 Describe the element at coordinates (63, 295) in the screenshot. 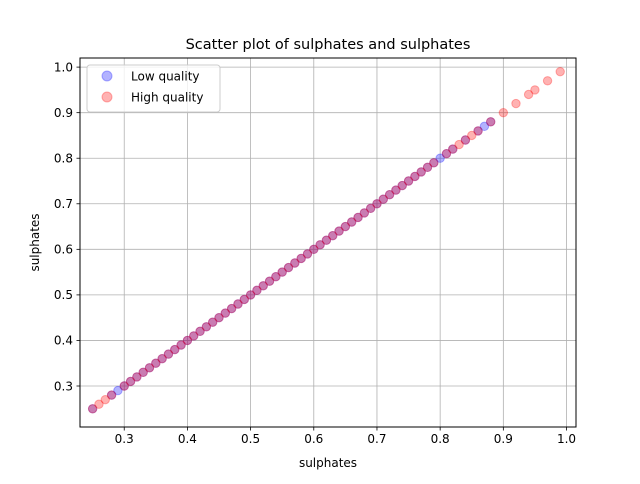

I see `y-tick-label: 0.5` at that location.